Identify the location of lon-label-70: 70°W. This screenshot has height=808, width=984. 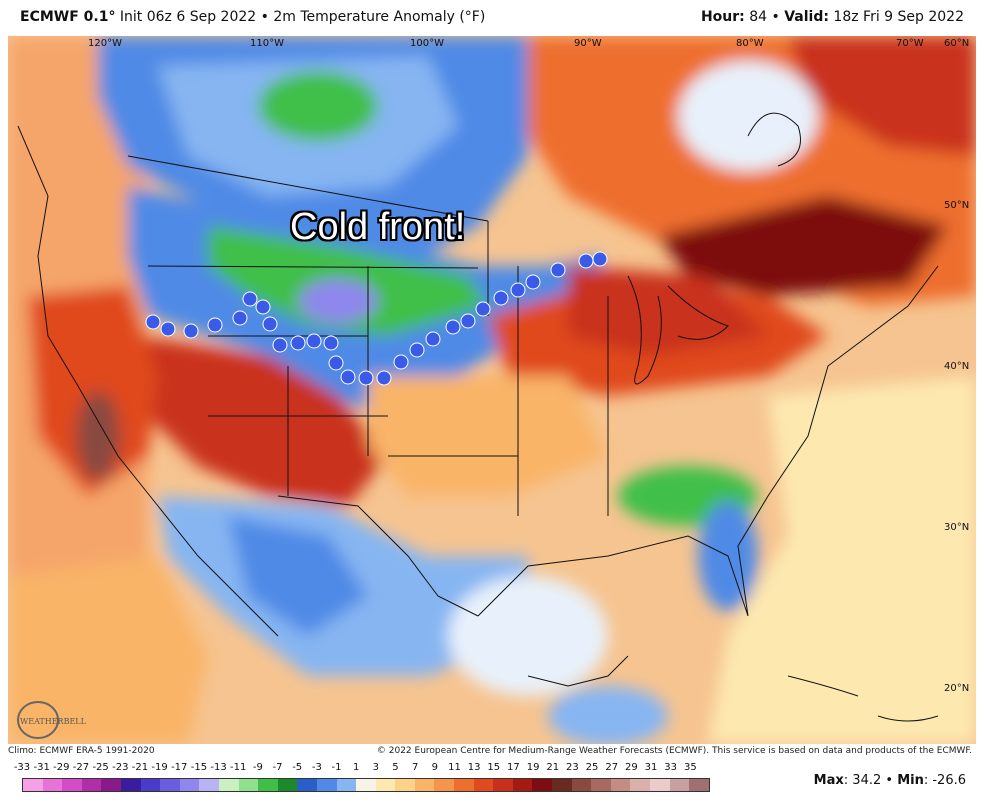
(910, 43).